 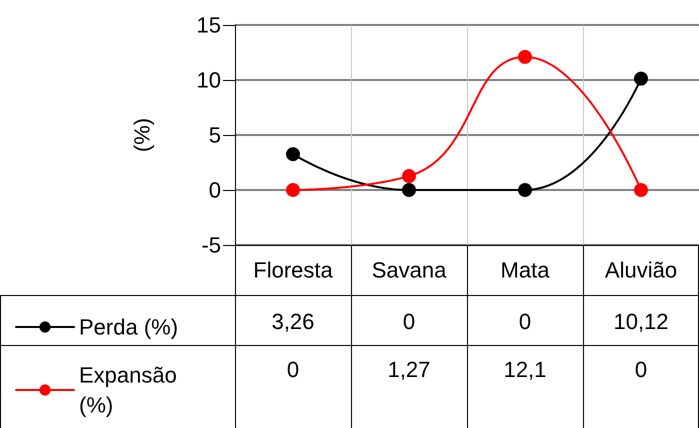 I want to click on legend-label: Perda (%), so click(x=128, y=327).